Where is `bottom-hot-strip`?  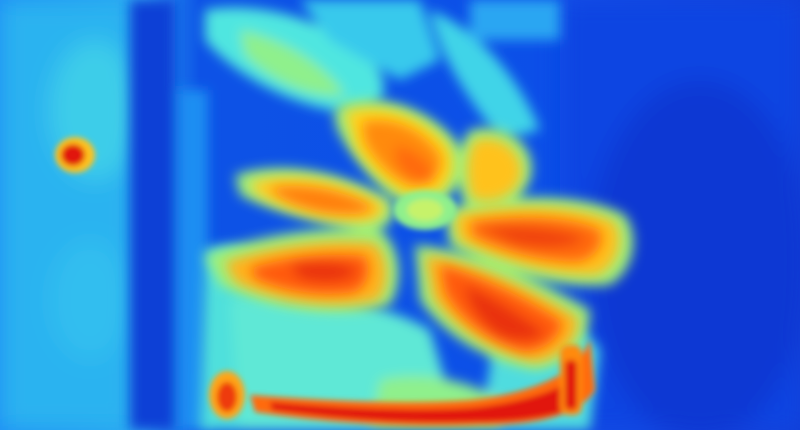 bottom-hot-strip is located at coordinates (422, 383).